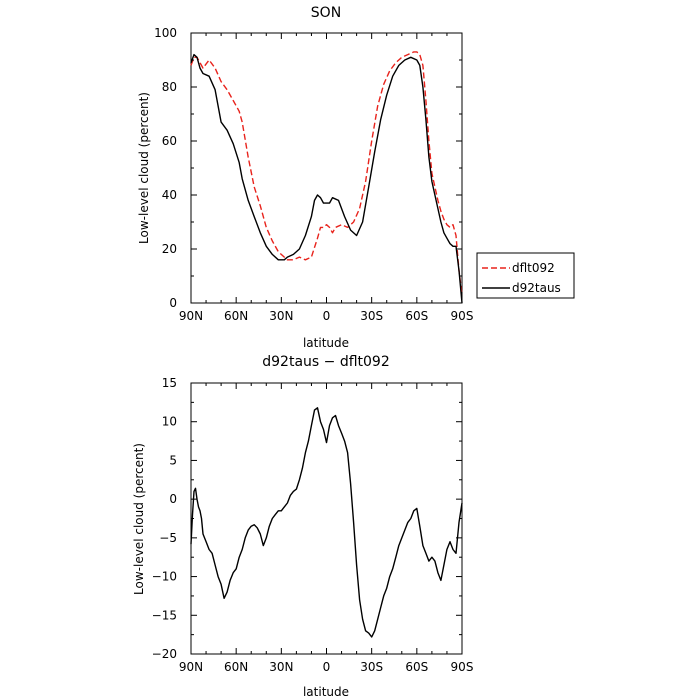 Image resolution: width=700 pixels, height=700 pixels. What do you see at coordinates (173, 460) in the screenshot?
I see `bottom-chart-y-tick-label: 5` at bounding box center [173, 460].